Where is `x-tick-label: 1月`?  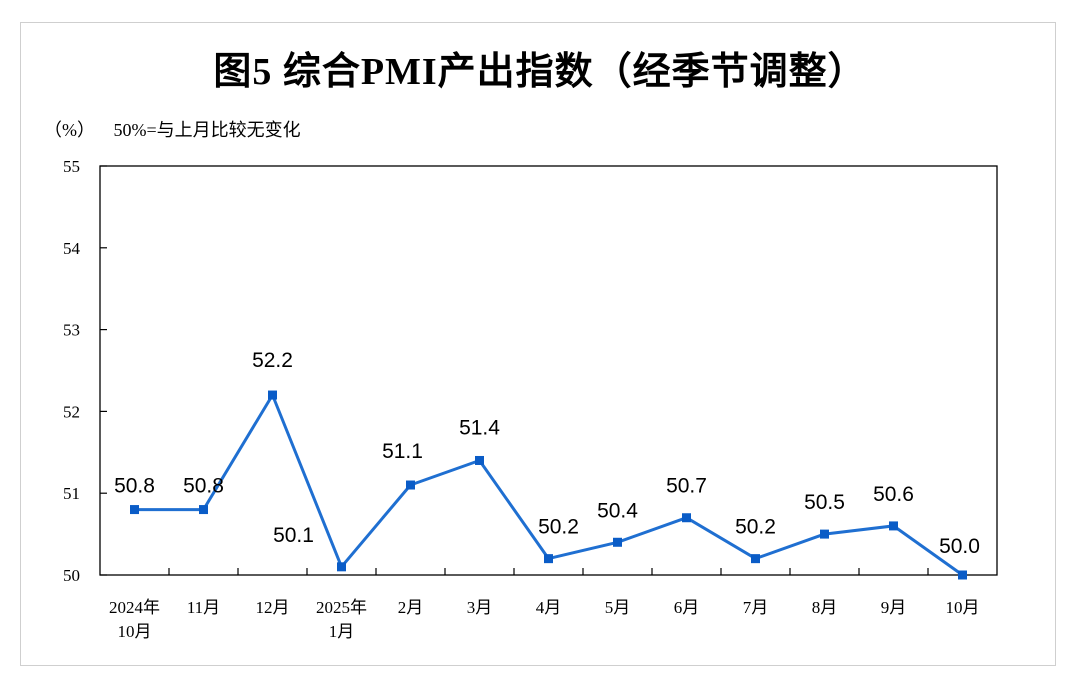 x-tick-label: 1月 is located at coordinates (342, 631).